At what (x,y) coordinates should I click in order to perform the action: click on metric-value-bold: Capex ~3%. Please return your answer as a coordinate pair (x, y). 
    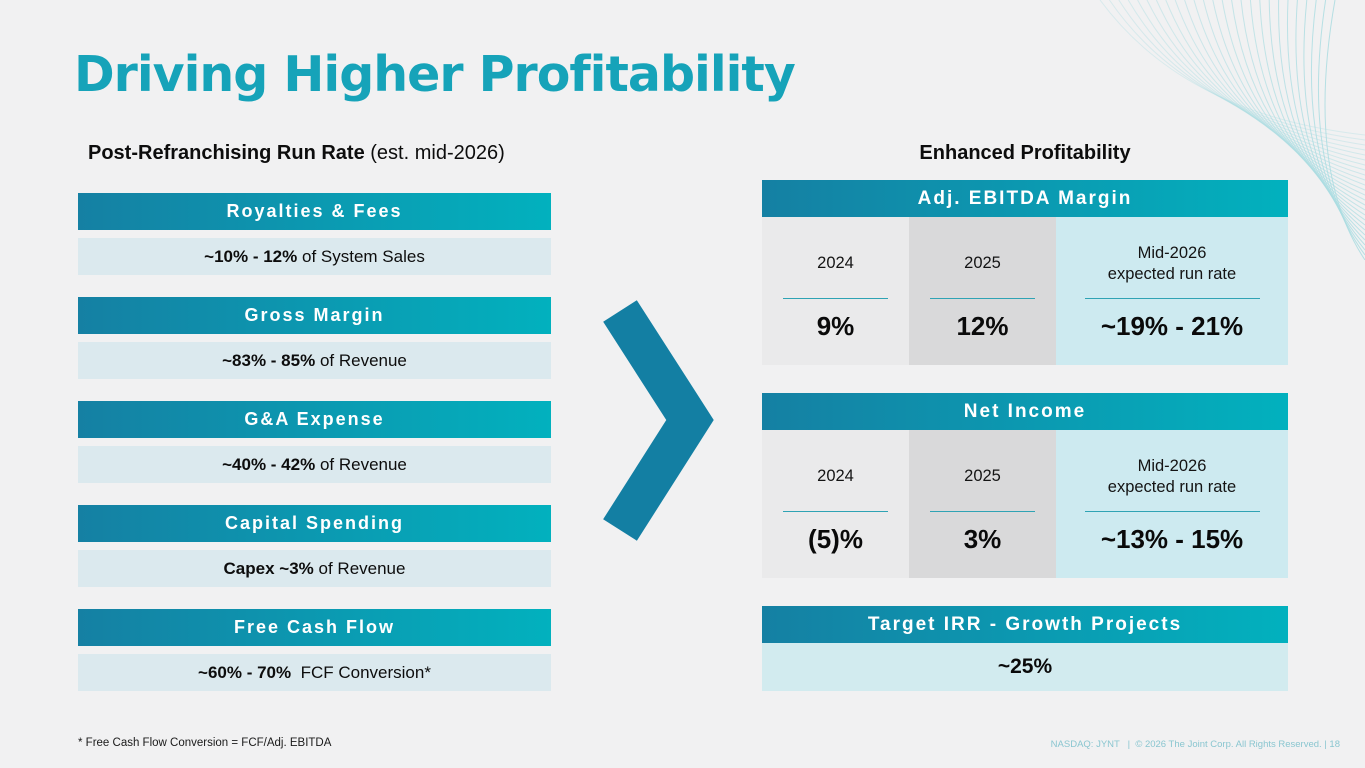
    Looking at the image, I should click on (268, 568).